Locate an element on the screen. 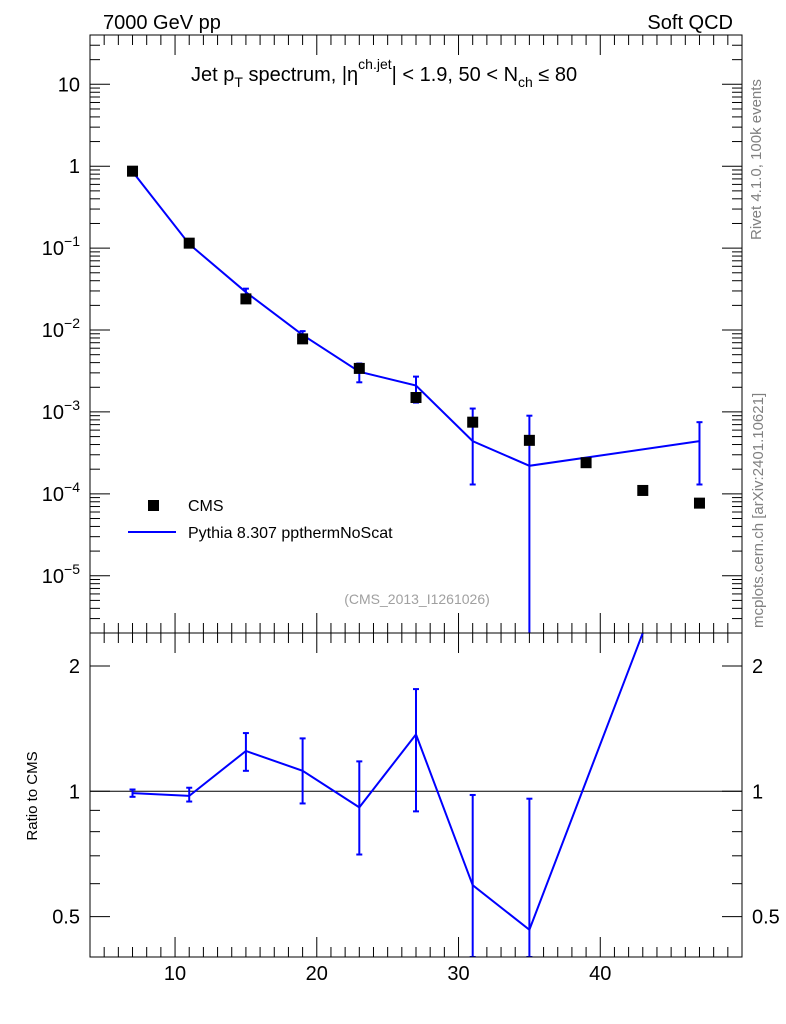 The height and width of the screenshot is (1024, 786). header-left-label: 7000 GeV pp is located at coordinates (162, 23).